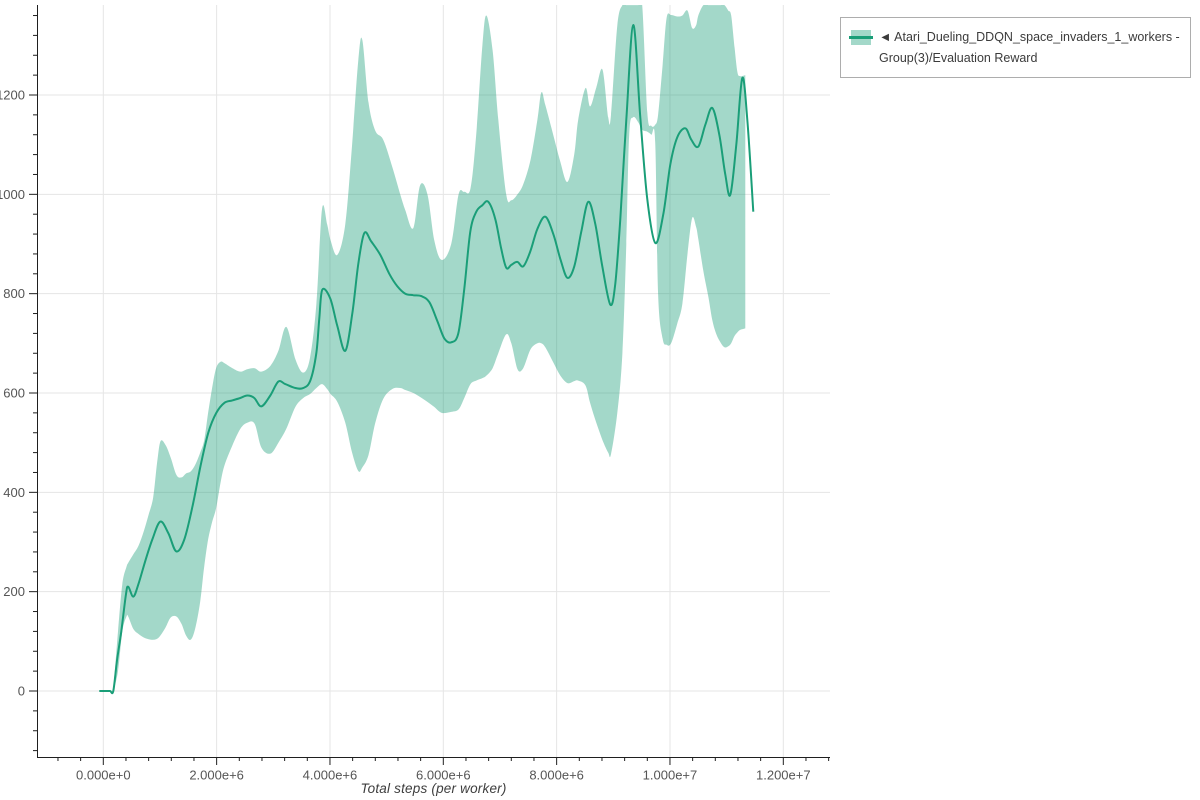 Image resolution: width=1200 pixels, height=800 pixels. I want to click on legend-line-swatch, so click(861, 37).